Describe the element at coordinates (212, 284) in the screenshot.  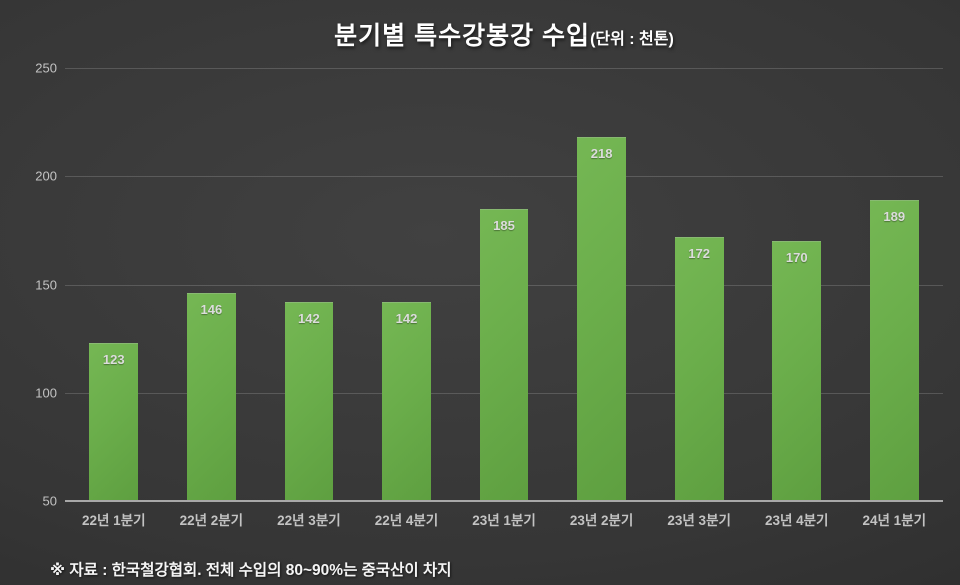
I see `bar-slot: 146` at that location.